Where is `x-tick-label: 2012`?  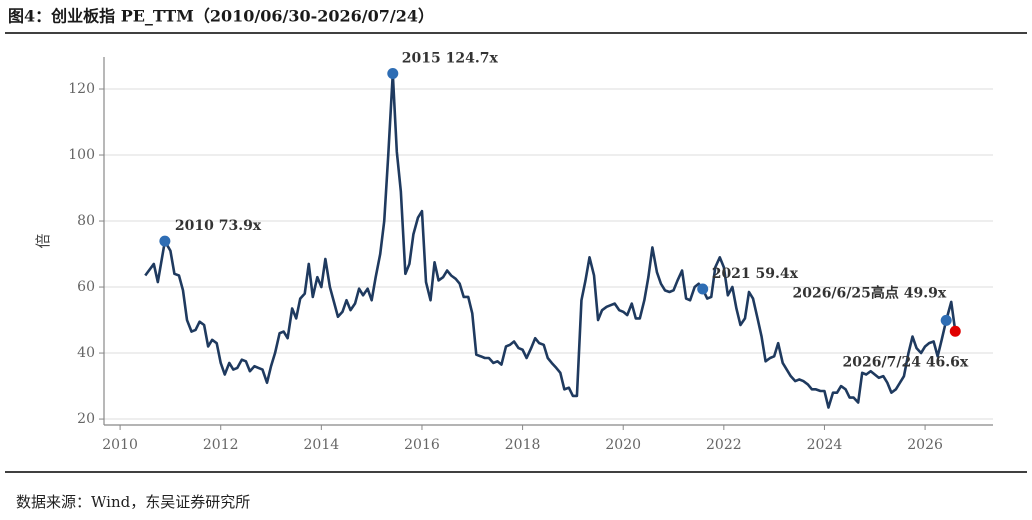 x-tick-label: 2012 is located at coordinates (221, 445).